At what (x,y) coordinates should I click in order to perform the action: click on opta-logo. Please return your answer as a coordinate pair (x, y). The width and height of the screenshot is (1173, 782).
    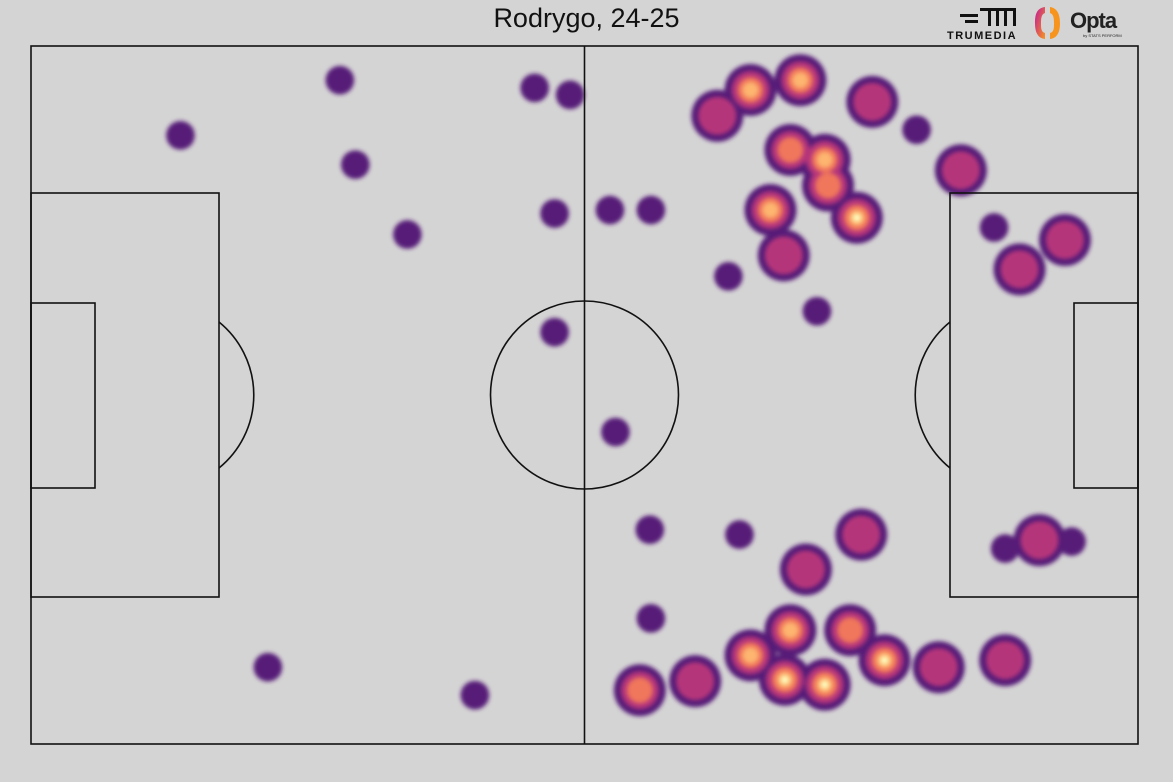
    Looking at the image, I should click on (1047, 23).